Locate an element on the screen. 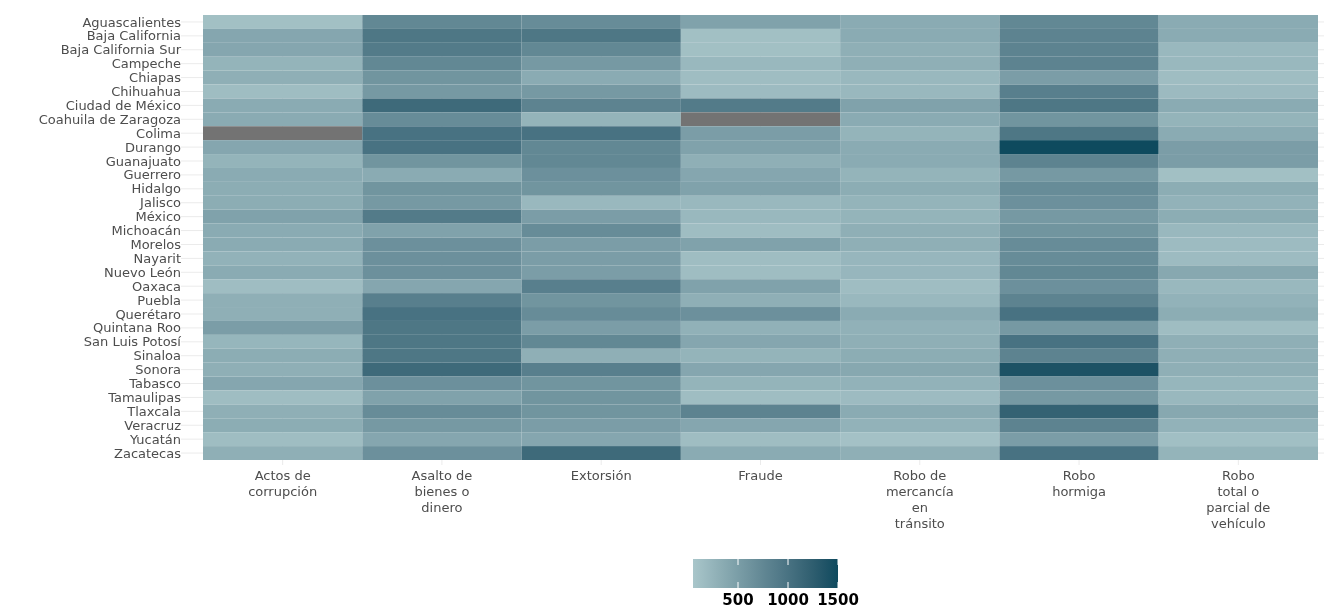 This screenshot has height=608, width=1324. x-tick-label: Robo total o parcial de vehículo is located at coordinates (1238, 499).